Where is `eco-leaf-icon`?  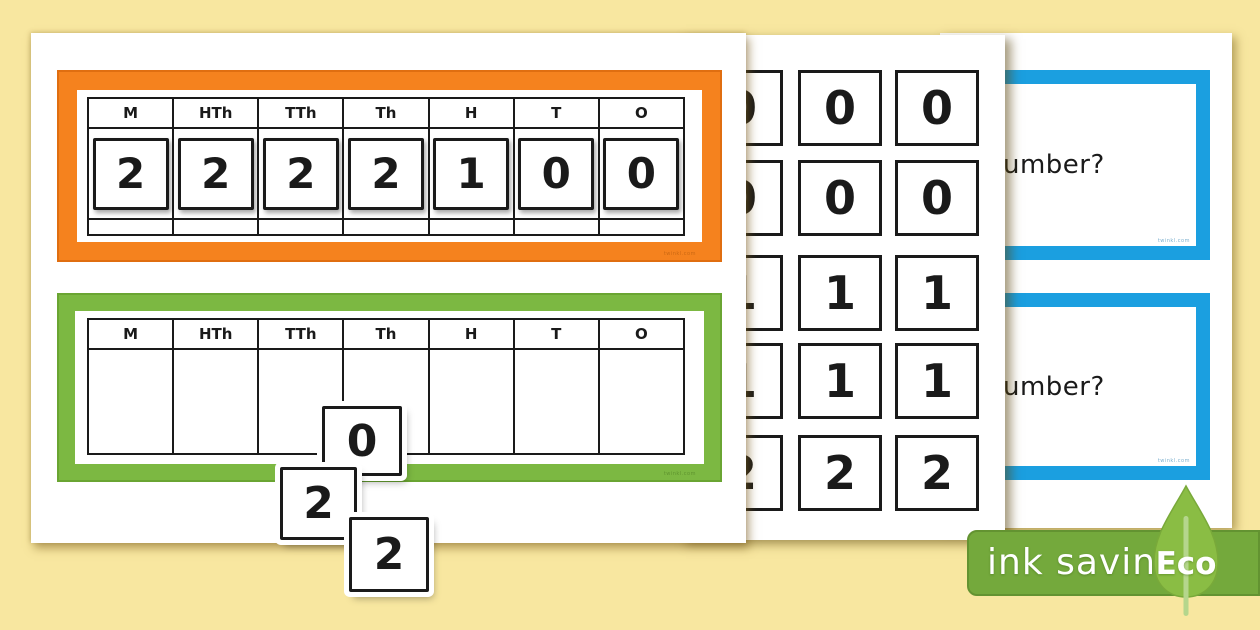
eco-leaf-icon is located at coordinates (1186, 550).